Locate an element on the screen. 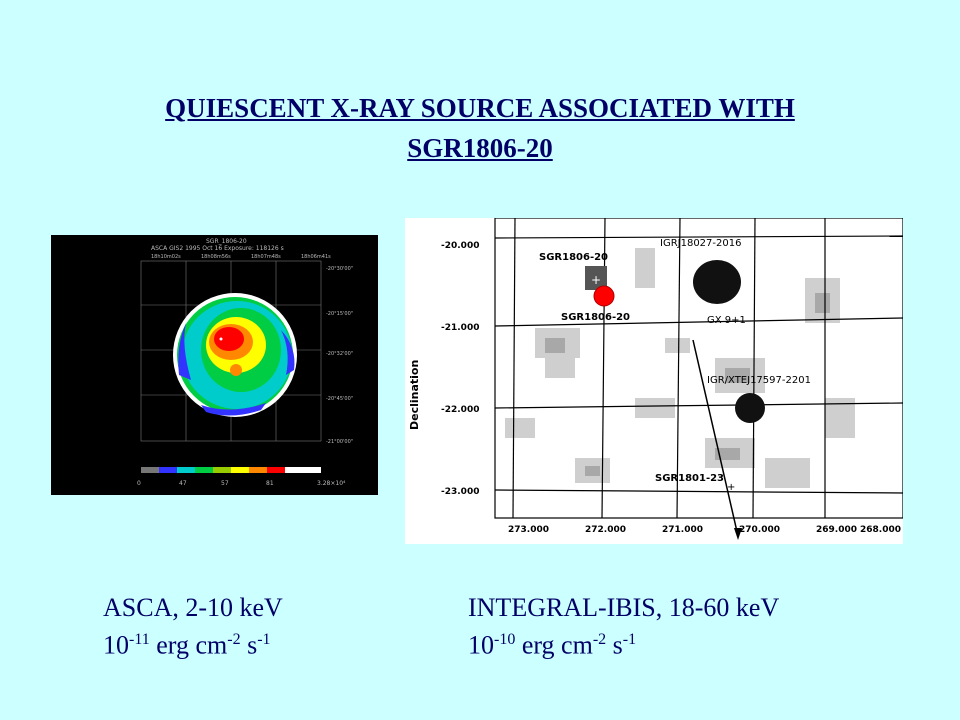  dec-tick: -23.000 is located at coordinates (460, 492).